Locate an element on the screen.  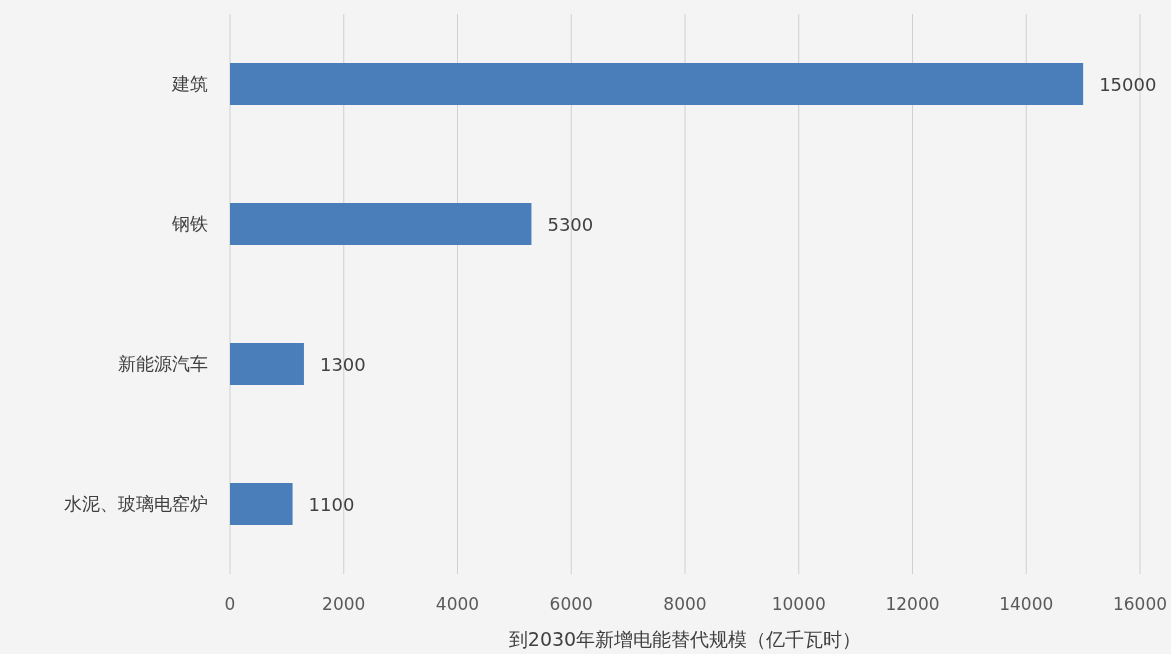
y-tick-label: 新能源汽车 is located at coordinates (163, 363).